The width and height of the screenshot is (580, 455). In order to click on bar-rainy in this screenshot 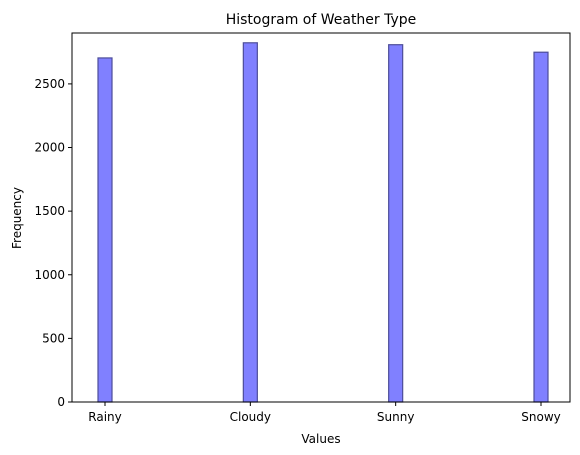, I will do `click(105, 230)`.